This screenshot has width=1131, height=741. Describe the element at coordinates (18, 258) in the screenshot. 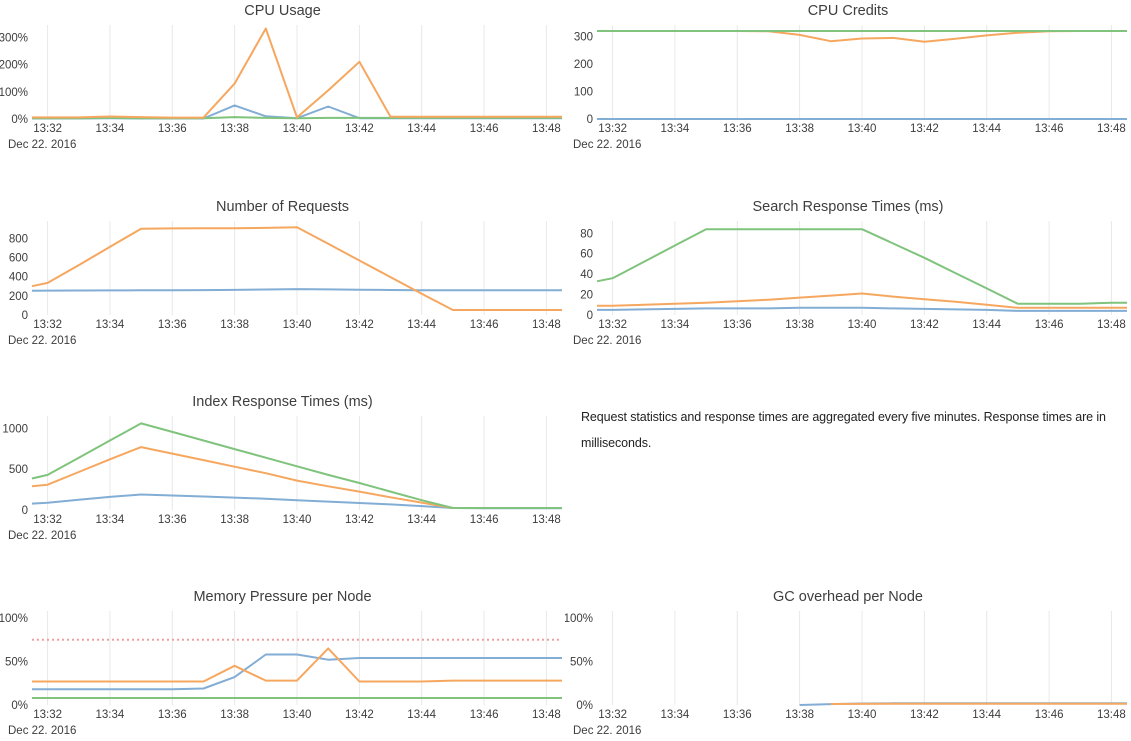

I see `y-tick-label: 600` at that location.